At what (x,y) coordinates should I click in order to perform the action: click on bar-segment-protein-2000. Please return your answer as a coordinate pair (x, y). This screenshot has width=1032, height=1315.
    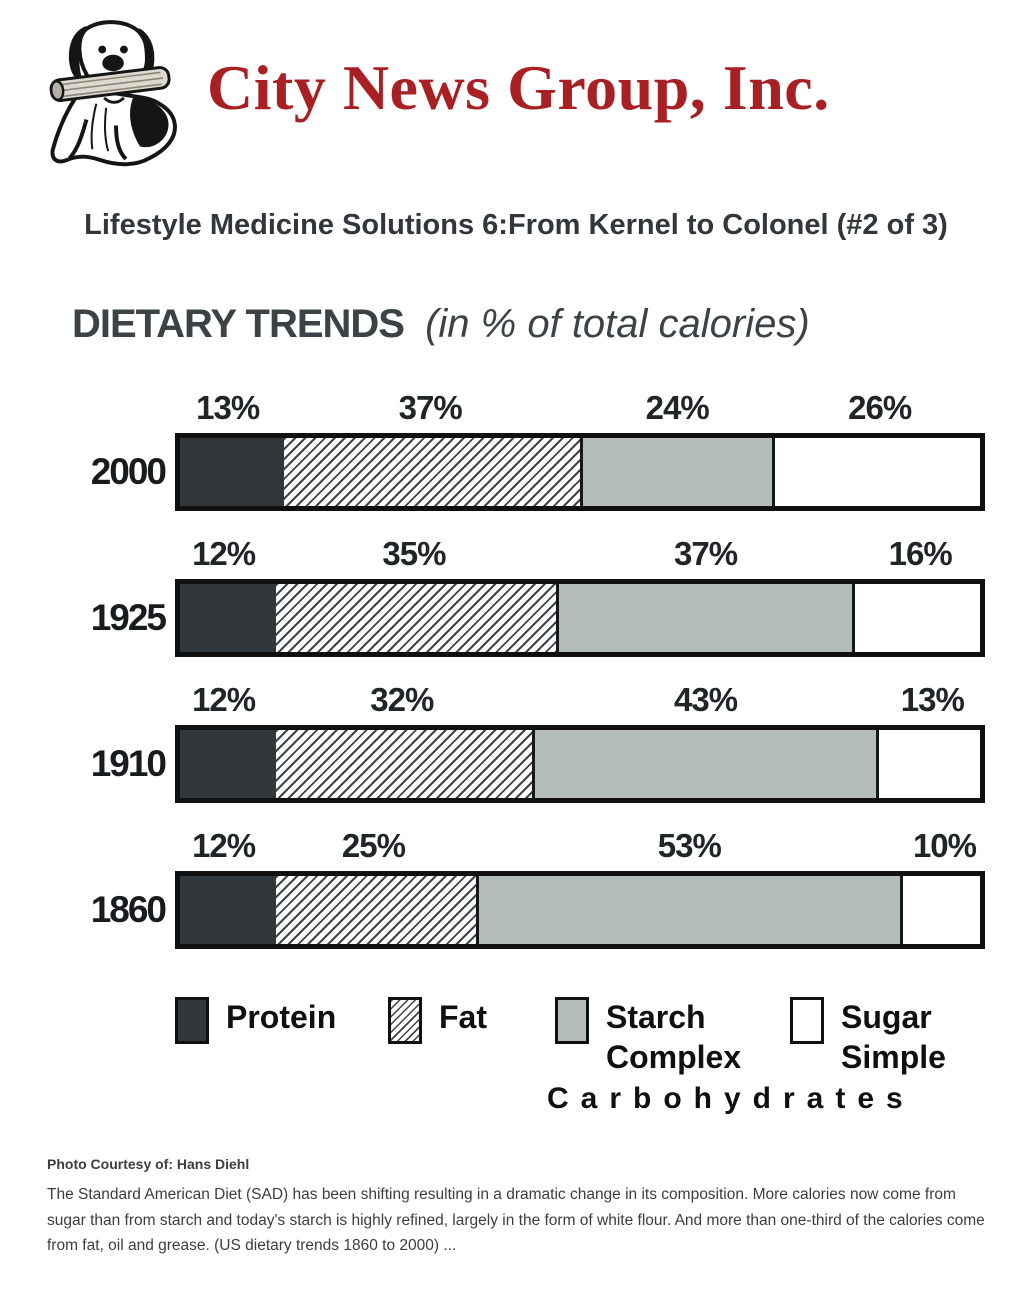
    Looking at the image, I should click on (232, 471).